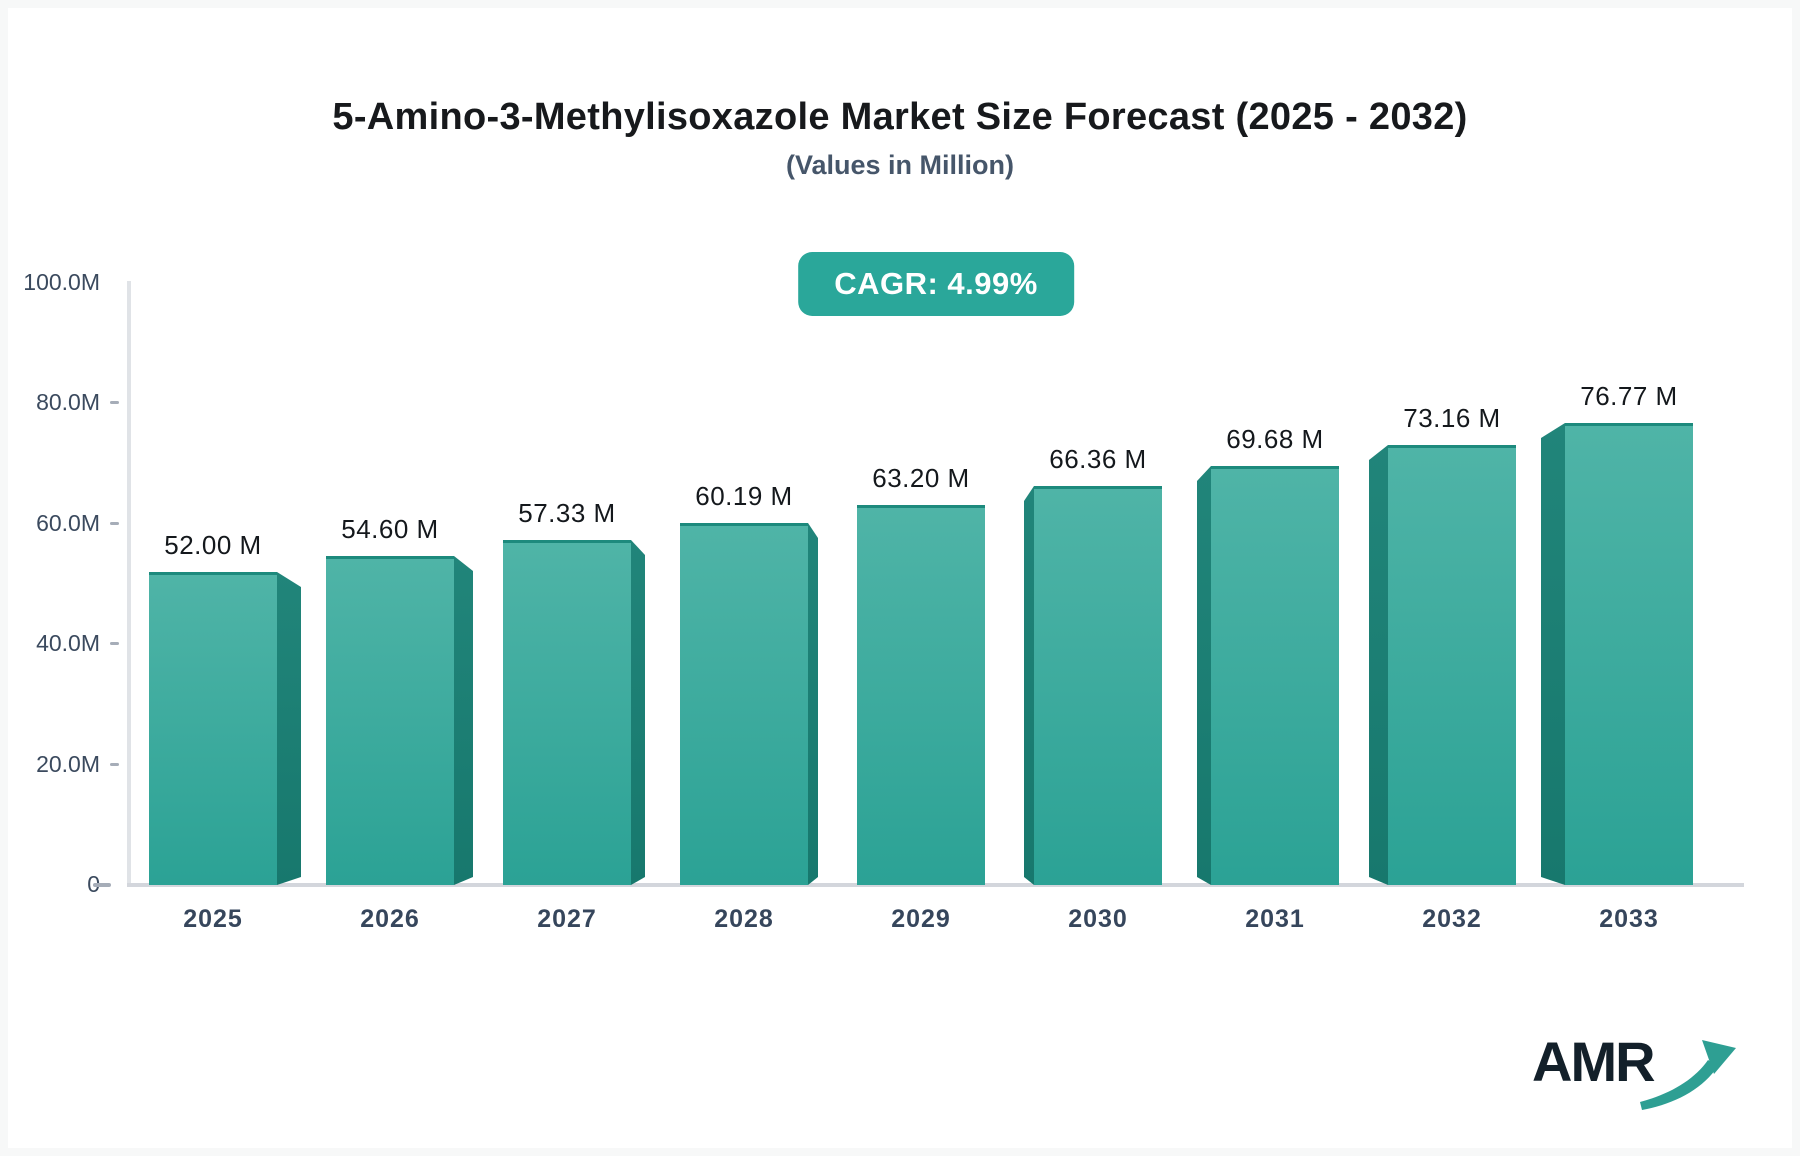 This screenshot has height=1156, width=1800. Describe the element at coordinates (900, 165) in the screenshot. I see `chart-subtitle: (Values in Million)` at that location.